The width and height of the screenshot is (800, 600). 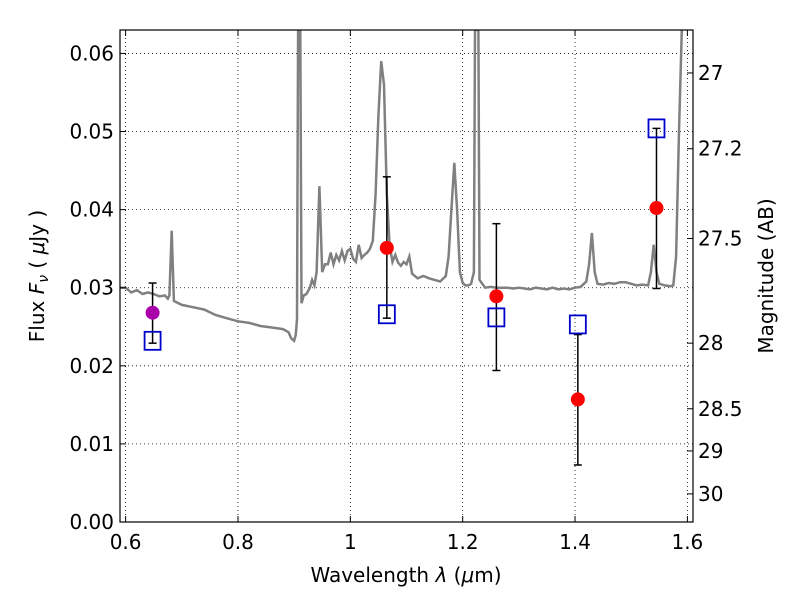 I want to click on y-tick-label: 0.05, so click(x=91, y=132).